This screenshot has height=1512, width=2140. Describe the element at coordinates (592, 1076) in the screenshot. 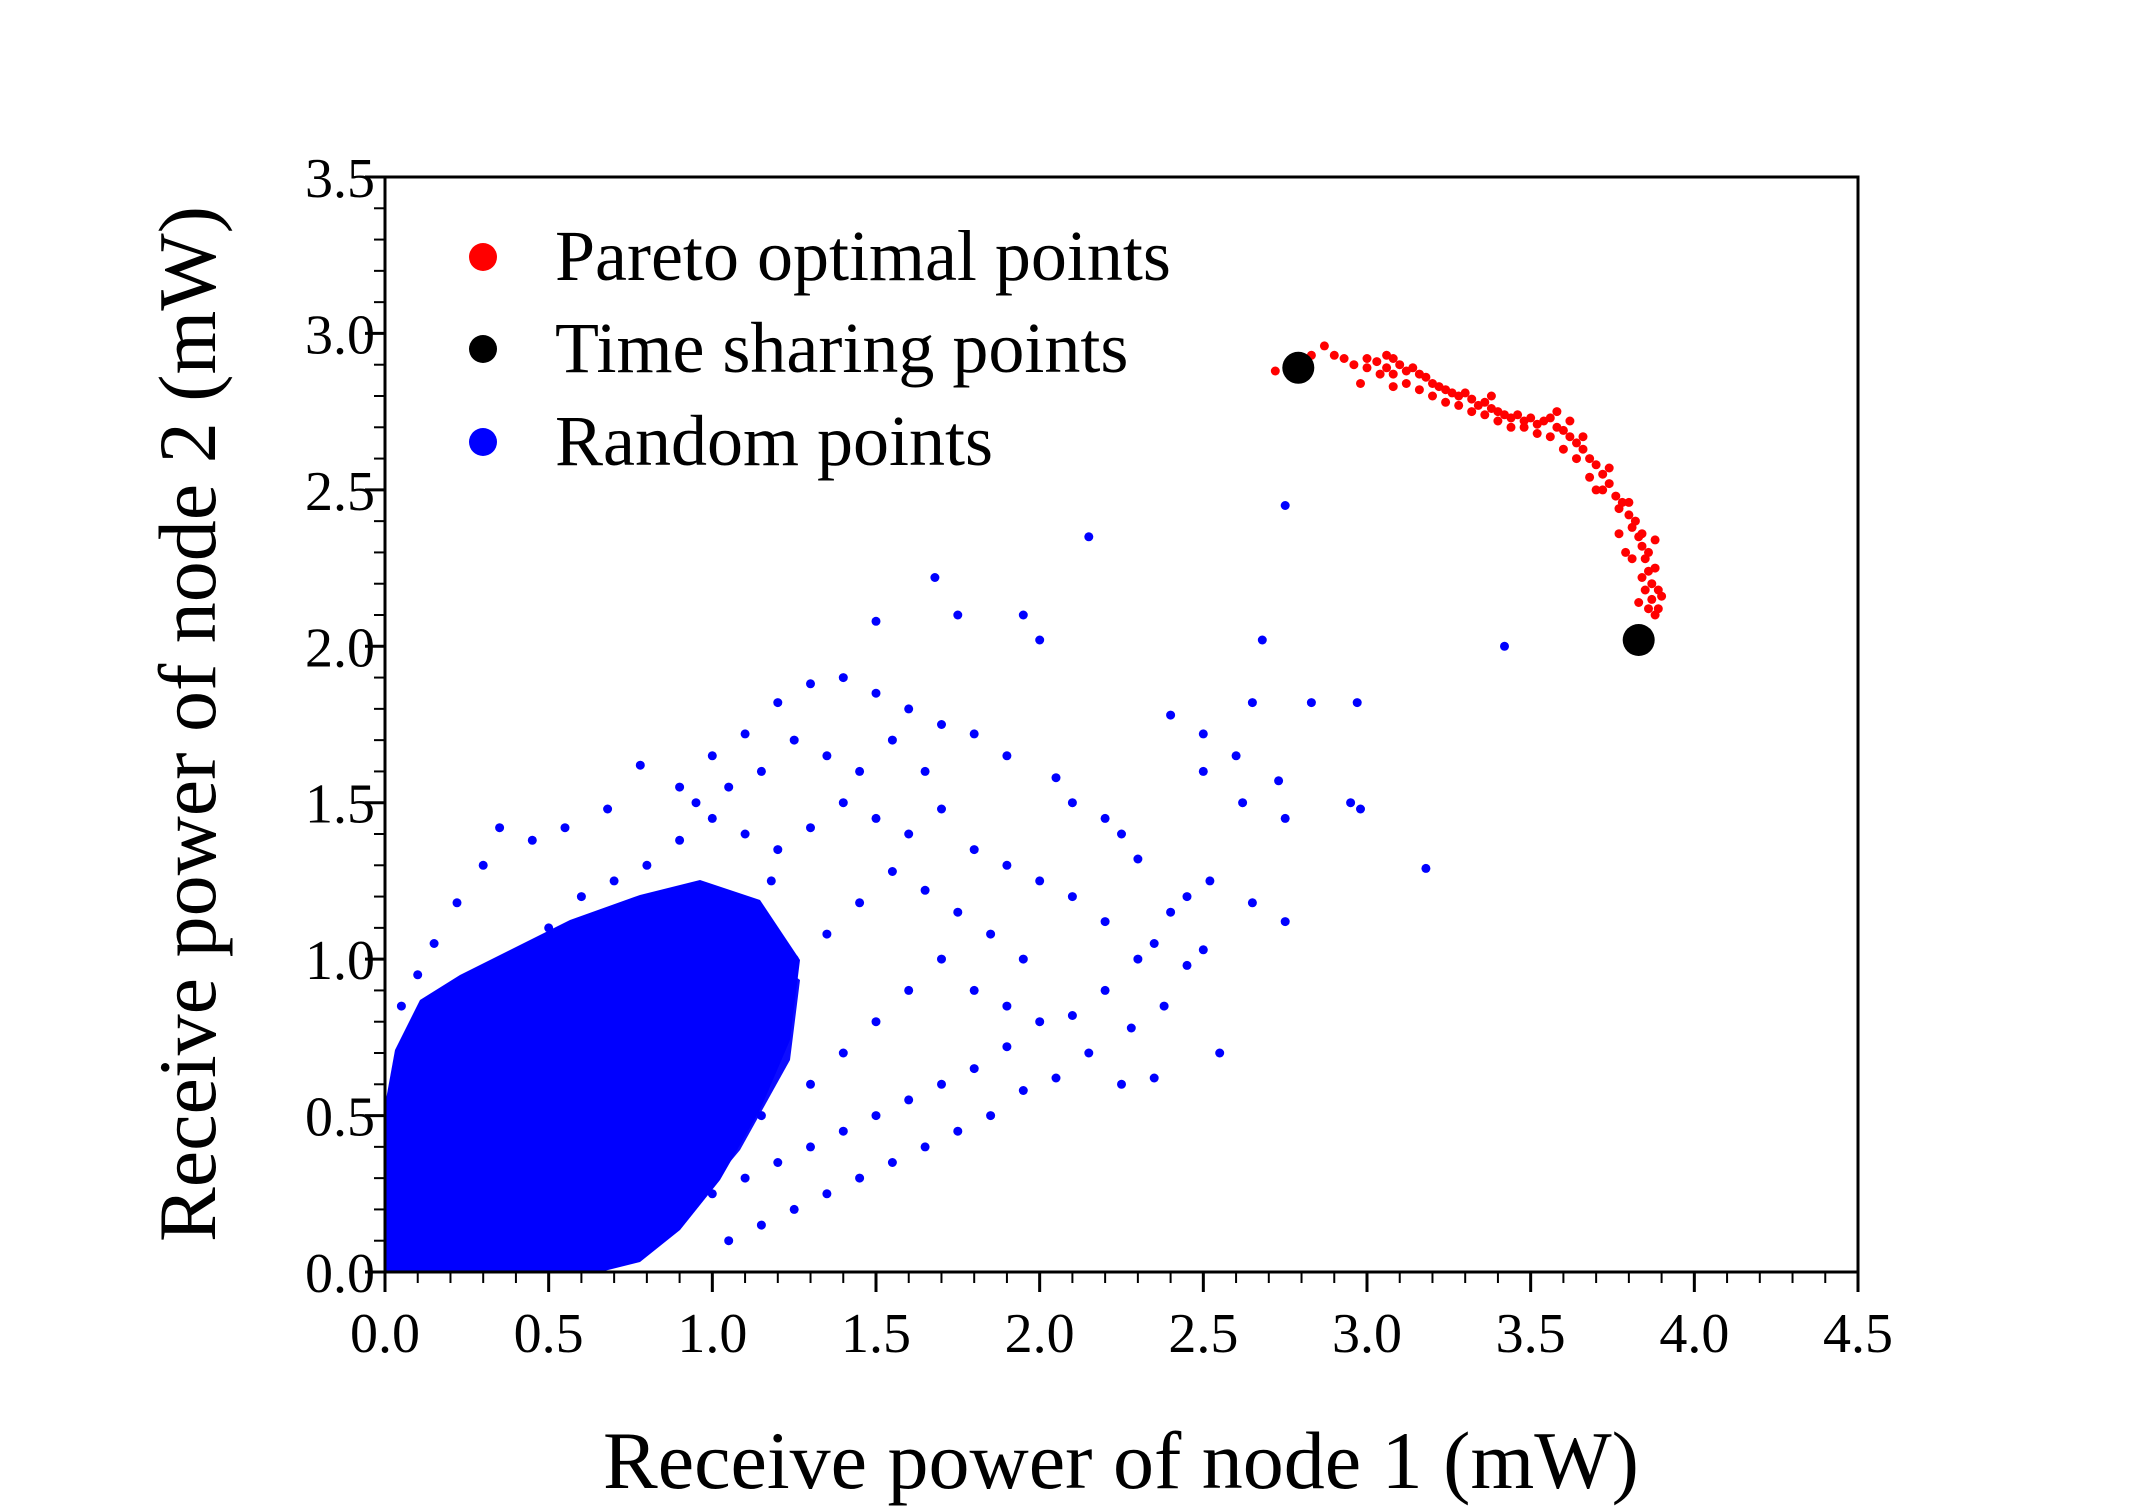

I see `random-points-cloud` at that location.